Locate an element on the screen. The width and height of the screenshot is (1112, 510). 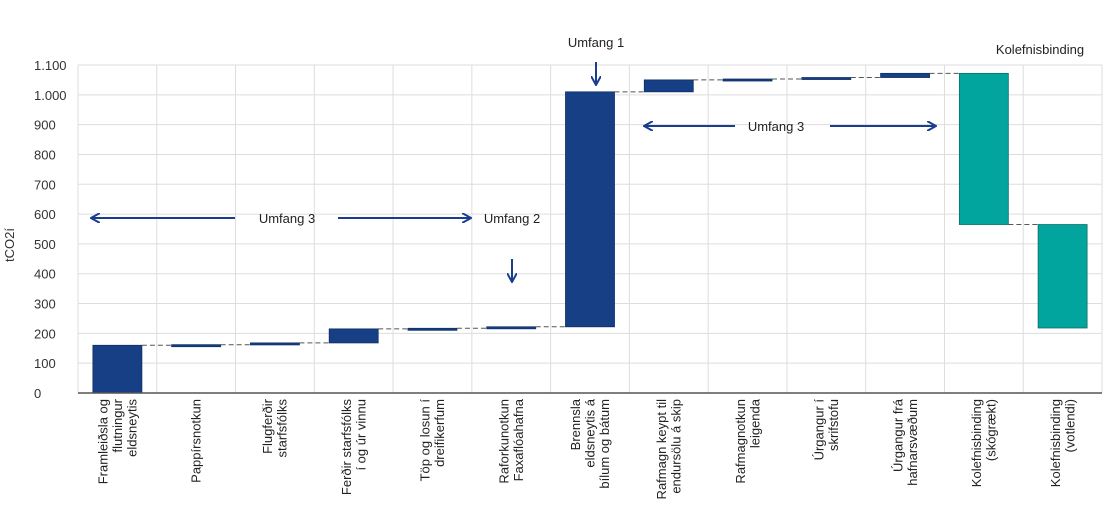
y-tick-label: 800 is located at coordinates (45, 154).